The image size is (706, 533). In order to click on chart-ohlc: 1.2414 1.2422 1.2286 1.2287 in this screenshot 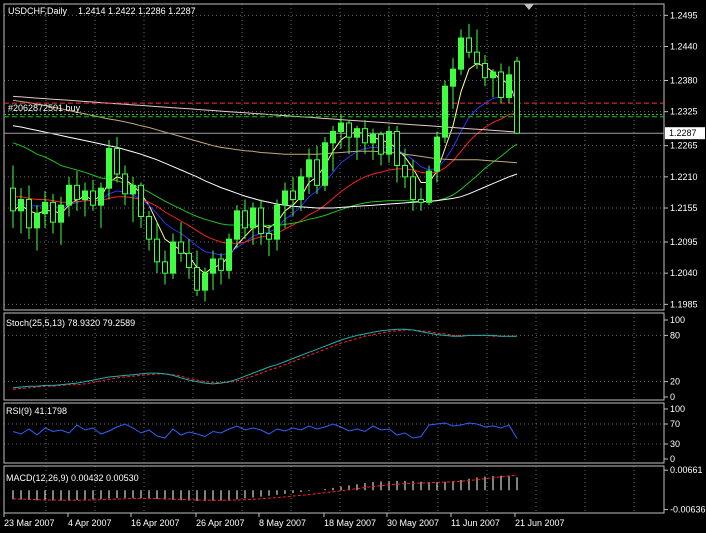, I will do `click(137, 11)`.